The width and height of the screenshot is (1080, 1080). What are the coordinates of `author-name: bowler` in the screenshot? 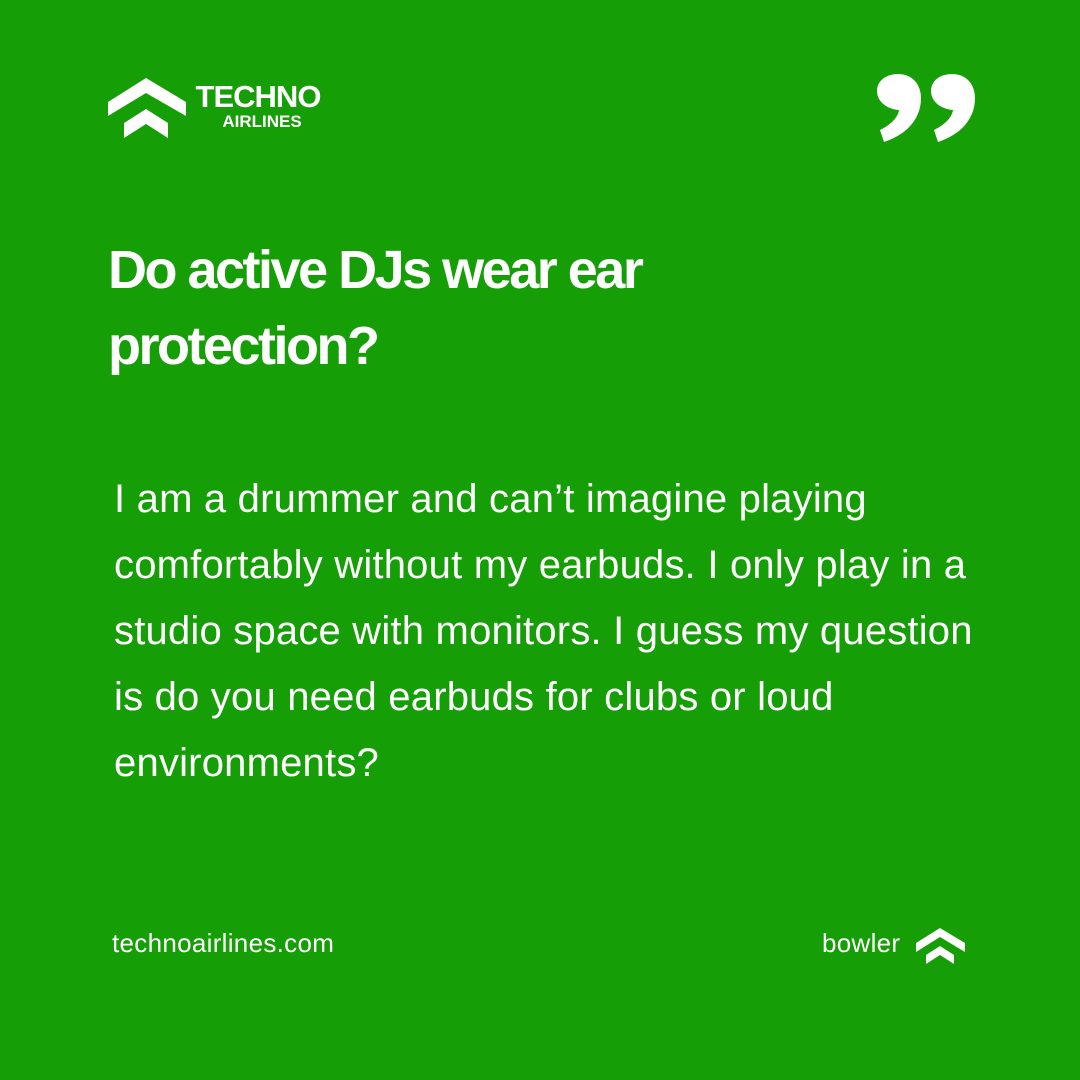 It's located at (861, 943).